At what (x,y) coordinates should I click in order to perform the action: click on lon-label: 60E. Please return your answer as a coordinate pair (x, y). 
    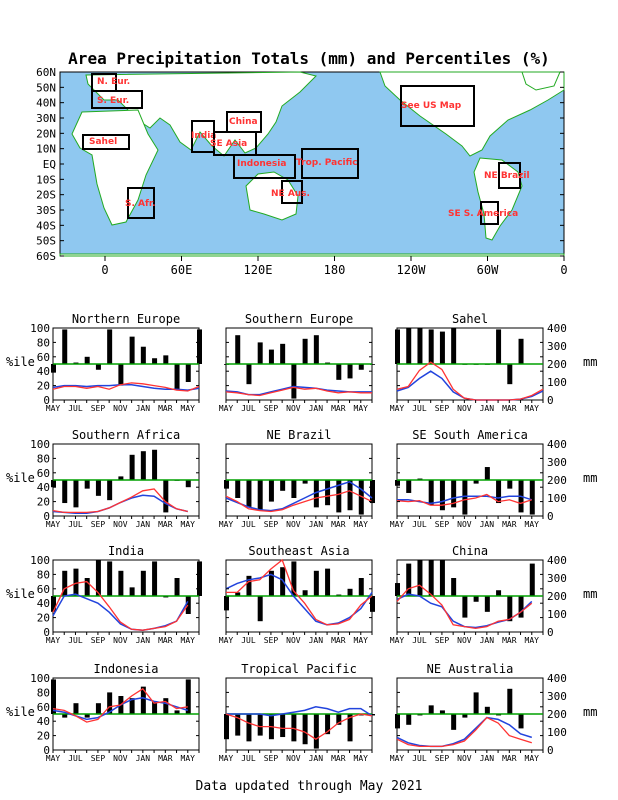
    Looking at the image, I should click on (182, 270).